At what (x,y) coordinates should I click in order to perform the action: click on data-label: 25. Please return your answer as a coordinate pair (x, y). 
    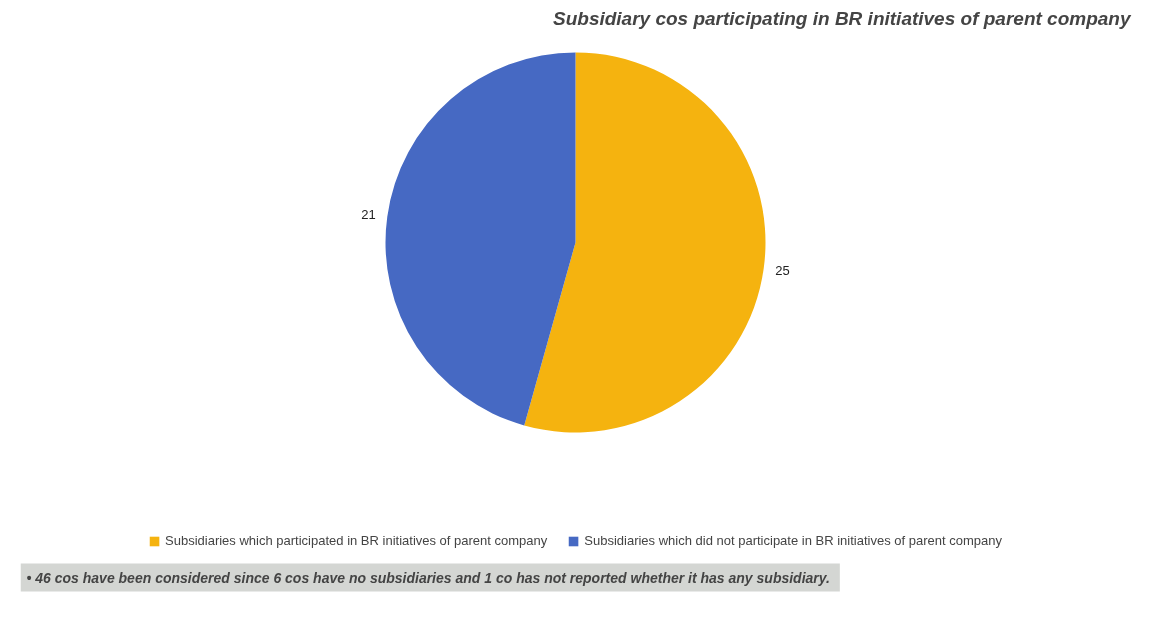
    Looking at the image, I should click on (782, 271).